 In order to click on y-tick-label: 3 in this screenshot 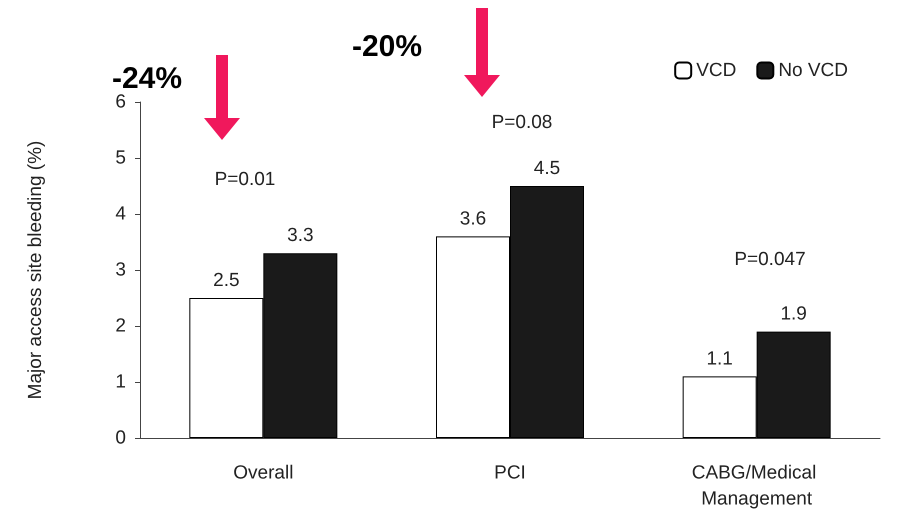, I will do `click(120, 270)`.